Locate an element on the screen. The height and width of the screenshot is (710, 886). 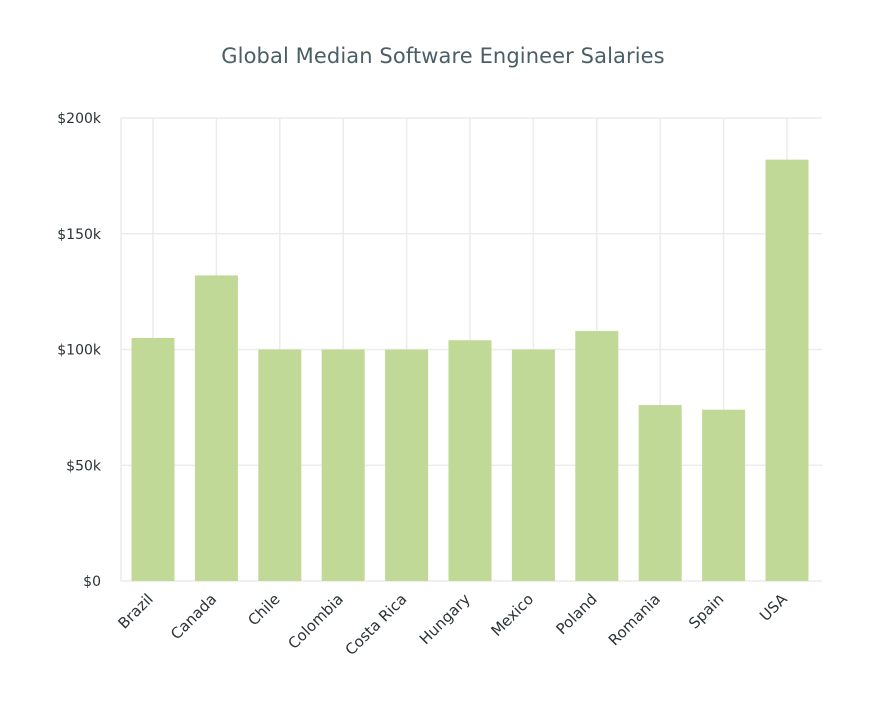
y-axis-ticks: $0 $50k $100k $150k $200k is located at coordinates (79, 350).